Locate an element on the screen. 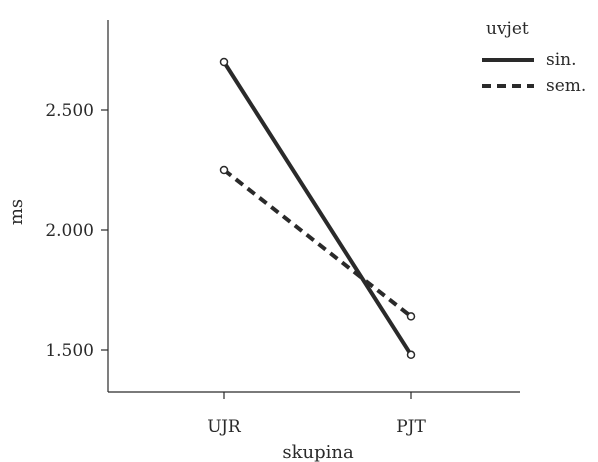 The height and width of the screenshot is (462, 598). series-line-sem is located at coordinates (317, 243).